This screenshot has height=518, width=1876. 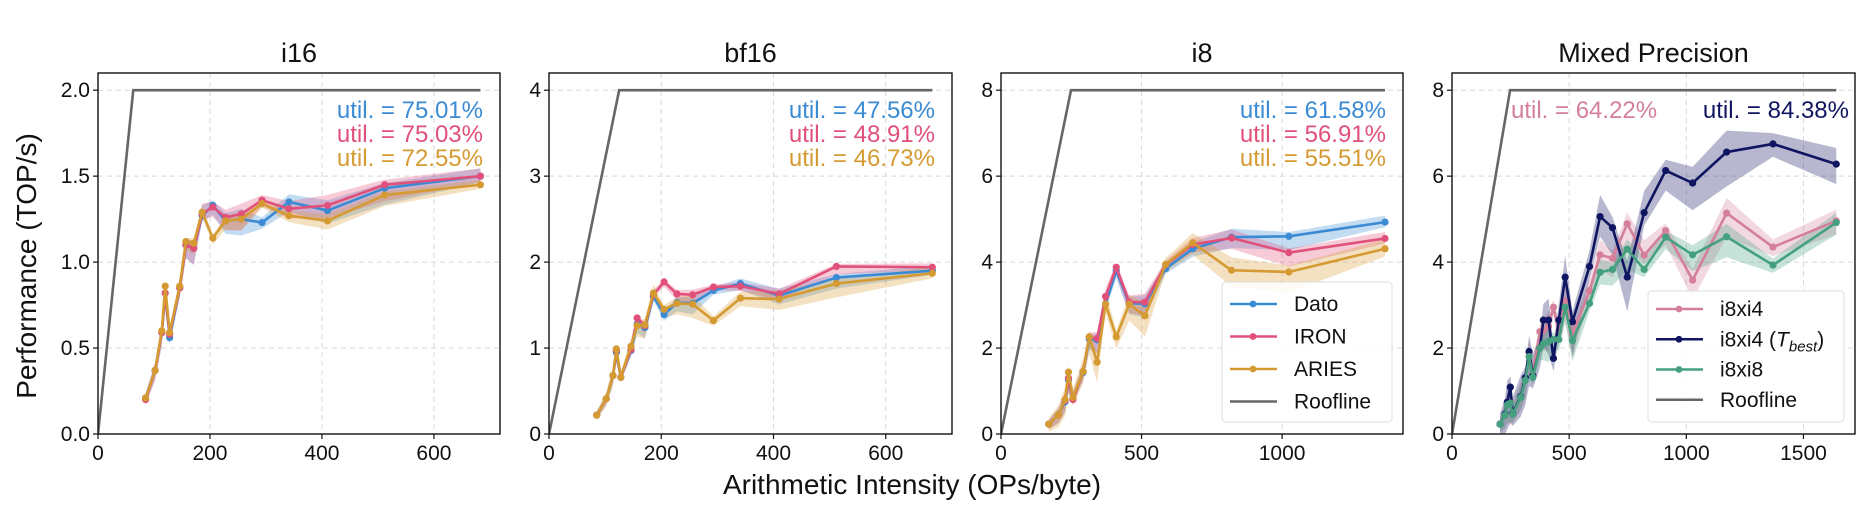 What do you see at coordinates (313, 288) in the screenshot?
I see `series-iron` at bounding box center [313, 288].